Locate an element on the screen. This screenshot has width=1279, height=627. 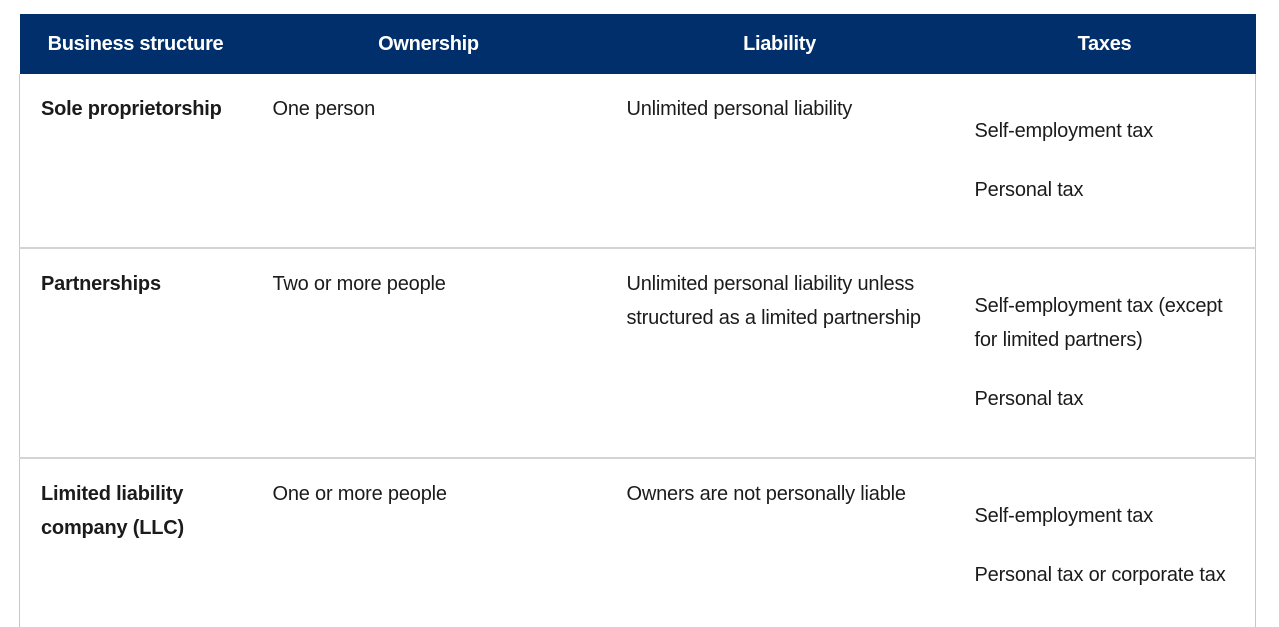
header-taxes: Taxes is located at coordinates (1104, 43).